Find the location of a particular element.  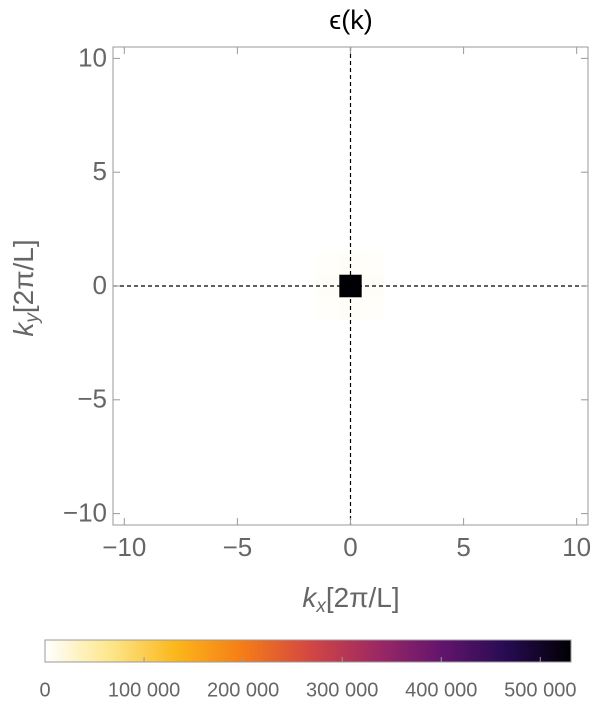

x-tick-label: −10 is located at coordinates (124, 547).